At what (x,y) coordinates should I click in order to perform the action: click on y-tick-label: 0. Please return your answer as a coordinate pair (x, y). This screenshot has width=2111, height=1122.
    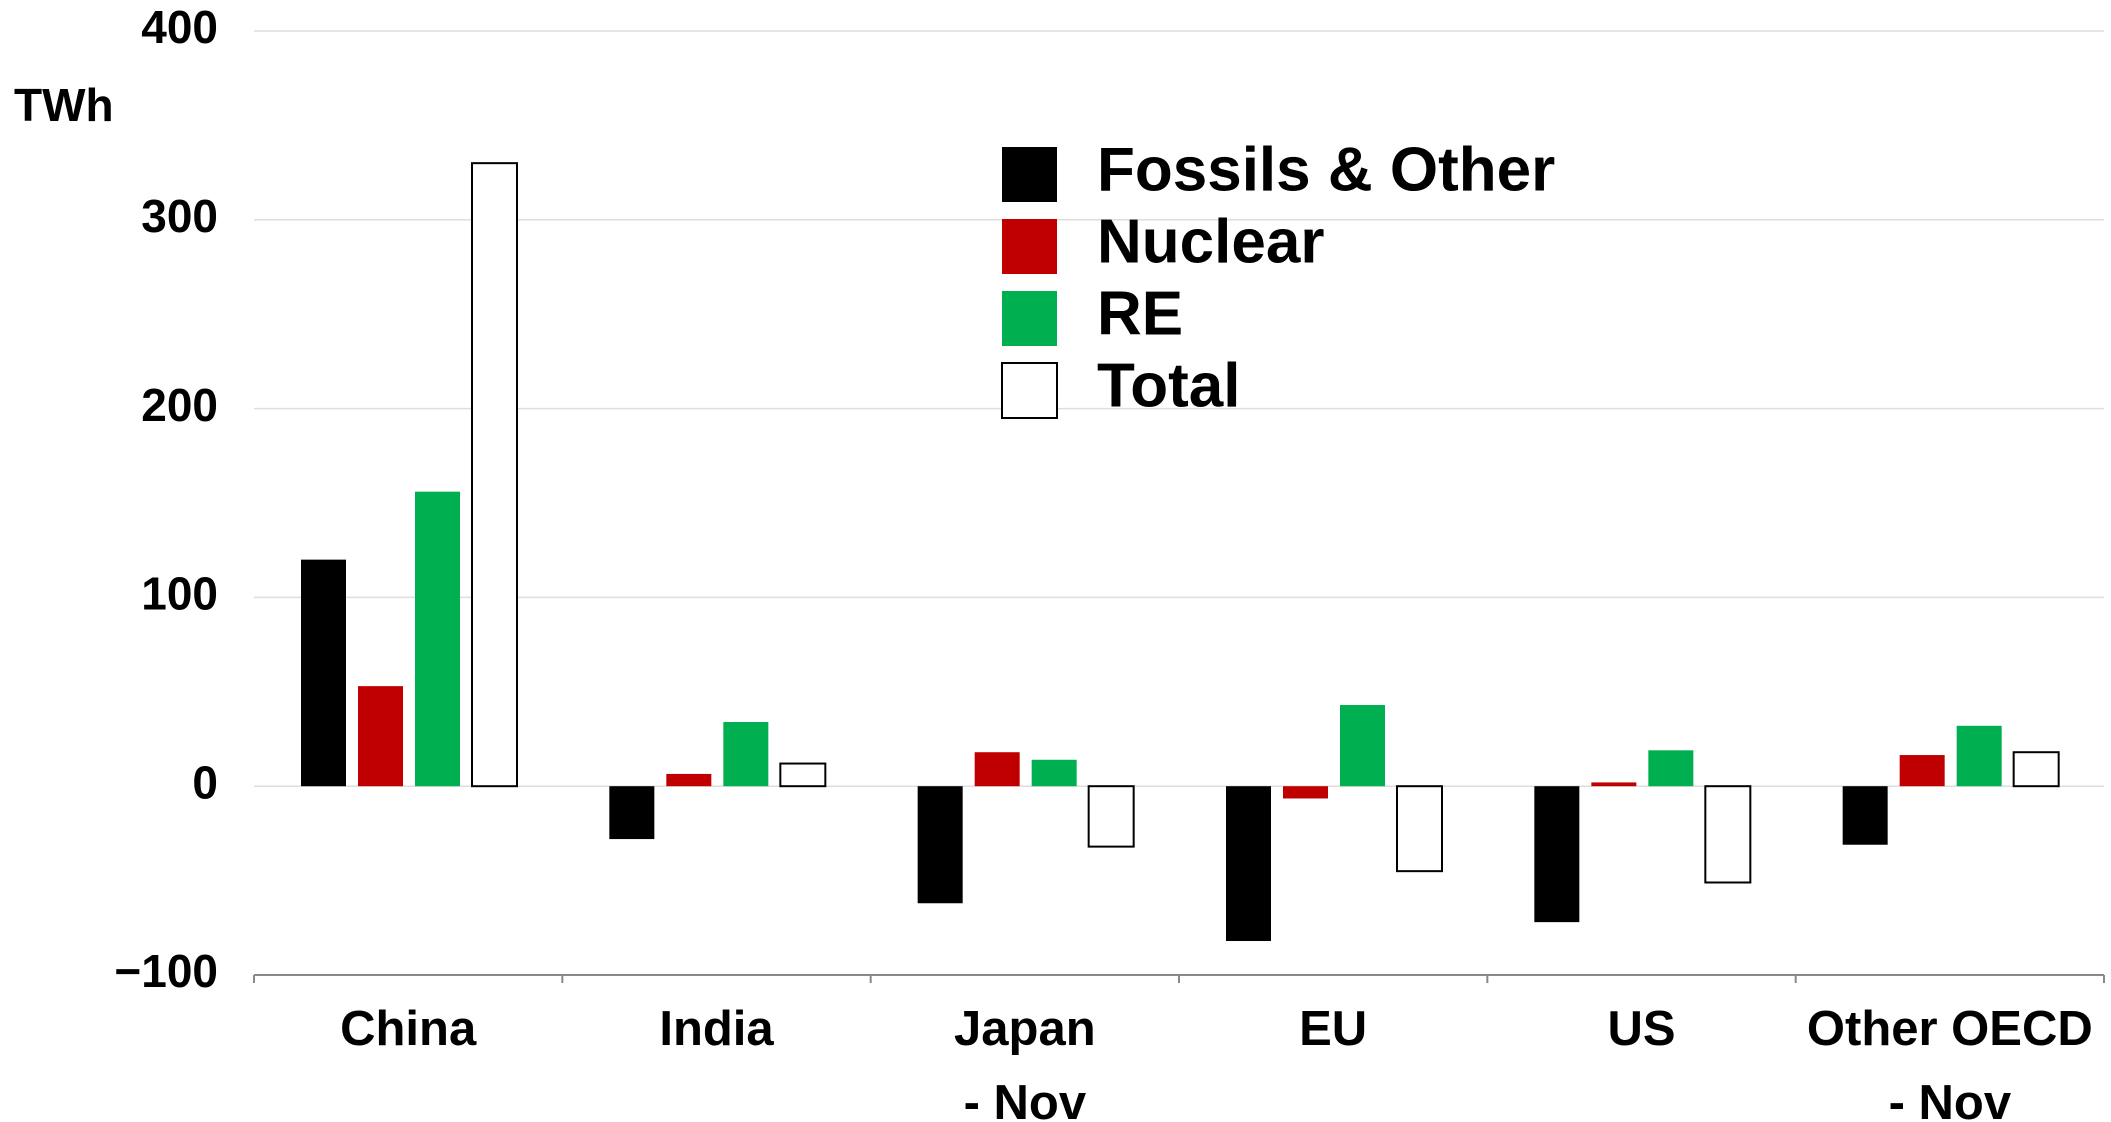
    Looking at the image, I should click on (205, 782).